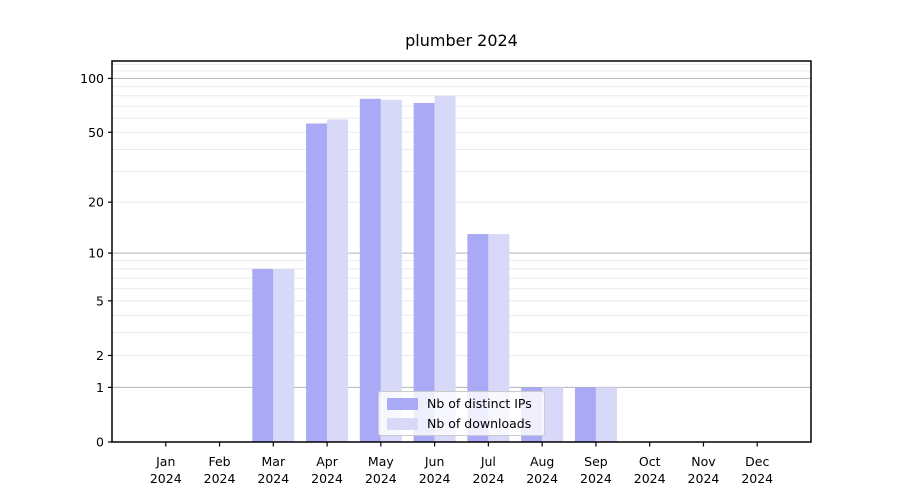 The width and height of the screenshot is (900, 500). Describe the element at coordinates (606, 414) in the screenshot. I see `bar-downloads-sep` at that location.